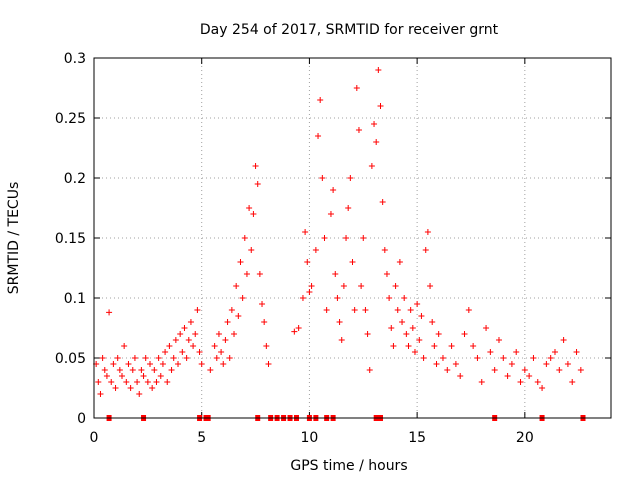 The image size is (640, 480). What do you see at coordinates (70, 359) in the screenshot?
I see `y-tick-label: 0.05` at bounding box center [70, 359].